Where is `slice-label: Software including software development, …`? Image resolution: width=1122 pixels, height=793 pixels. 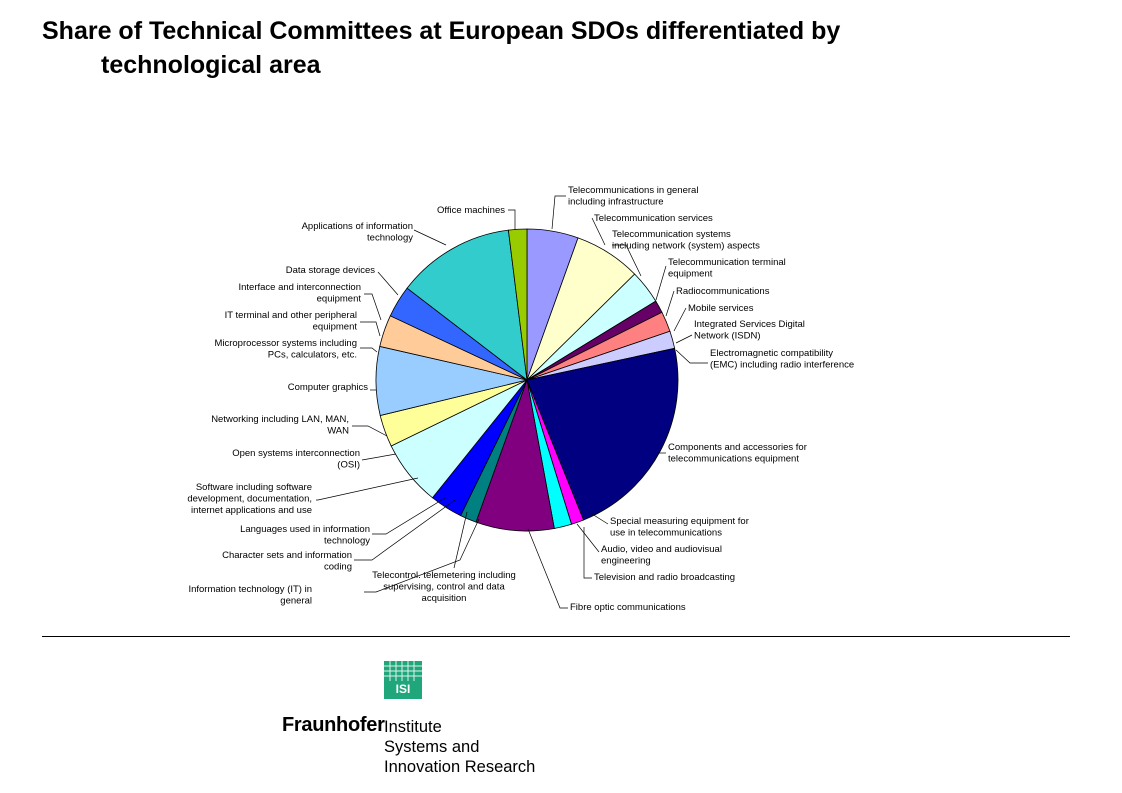 slice-label: Software including software development, … is located at coordinates (249, 499).